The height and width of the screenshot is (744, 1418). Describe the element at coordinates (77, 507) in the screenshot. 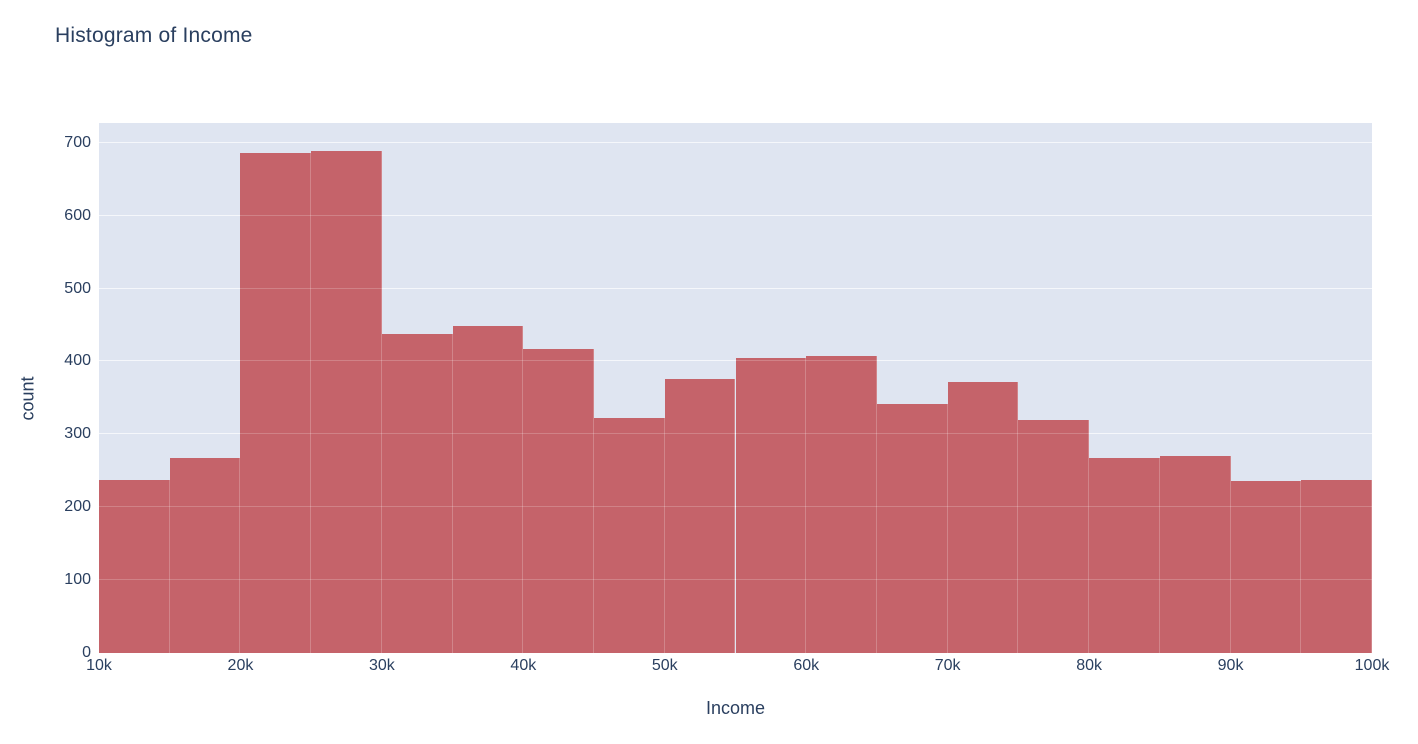

I see `y-tick-label-200: 200` at that location.